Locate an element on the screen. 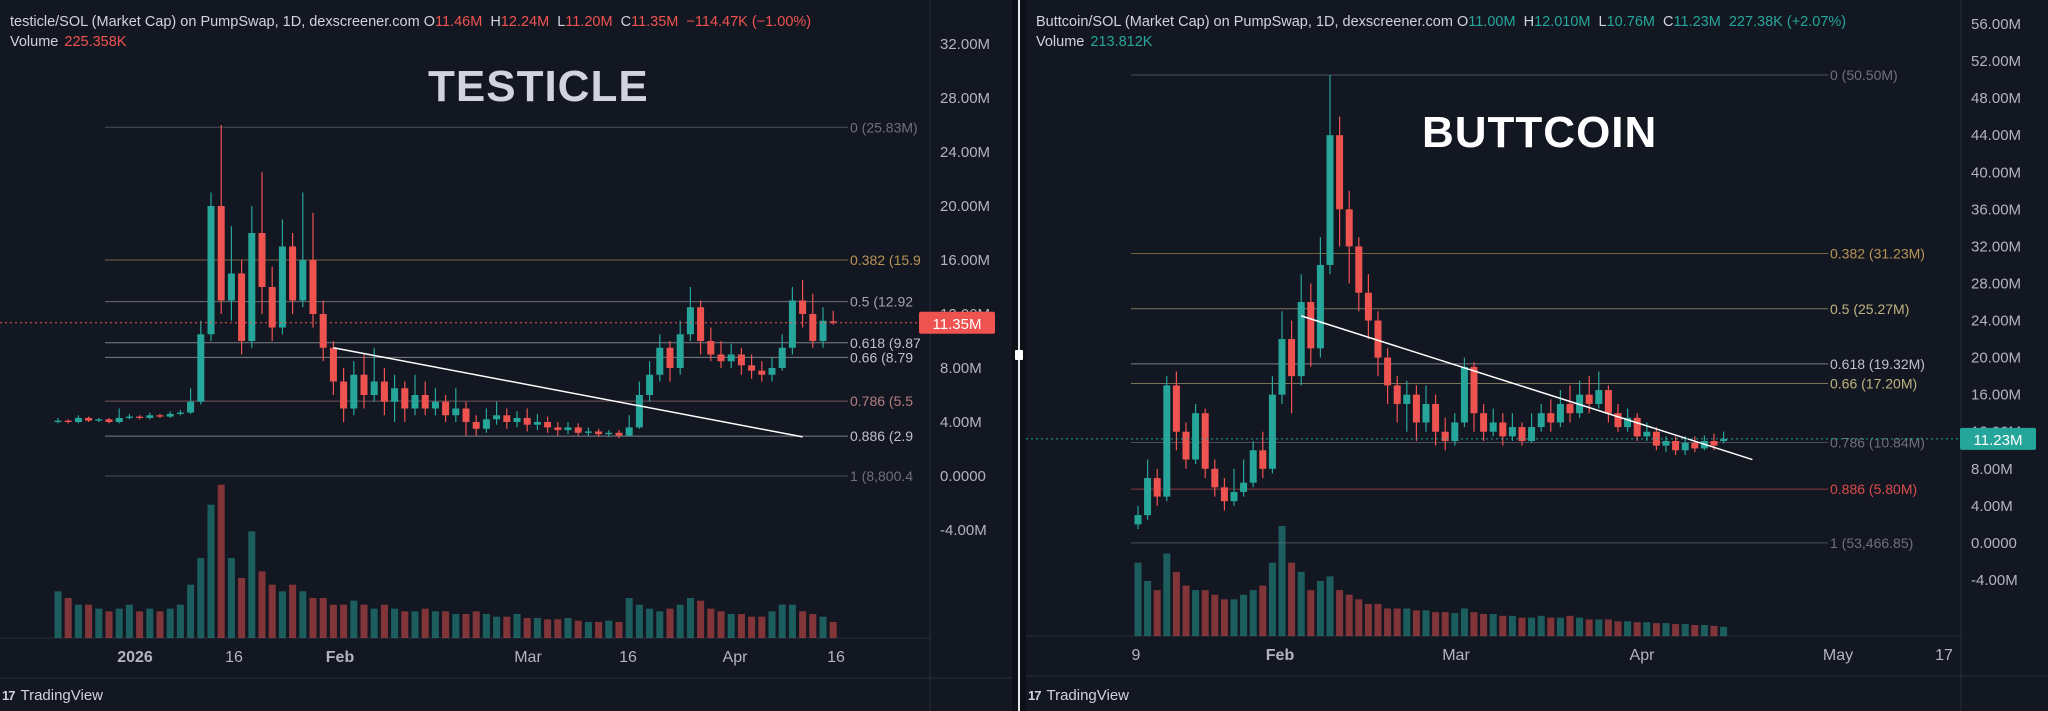 This screenshot has width=2048, height=711. open-value: 11.00M is located at coordinates (1492, 22).